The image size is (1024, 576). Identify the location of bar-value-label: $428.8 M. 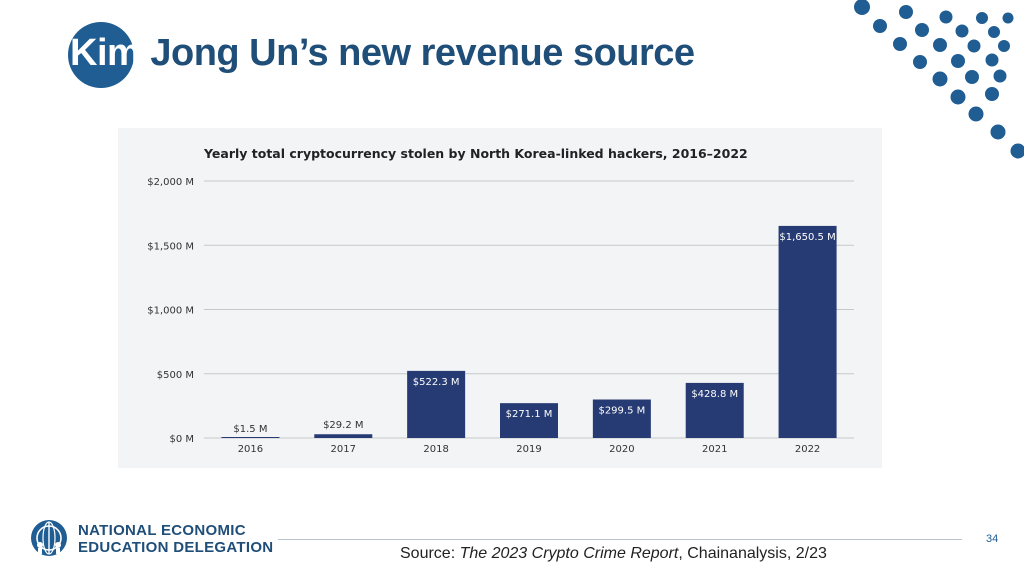
(714, 394).